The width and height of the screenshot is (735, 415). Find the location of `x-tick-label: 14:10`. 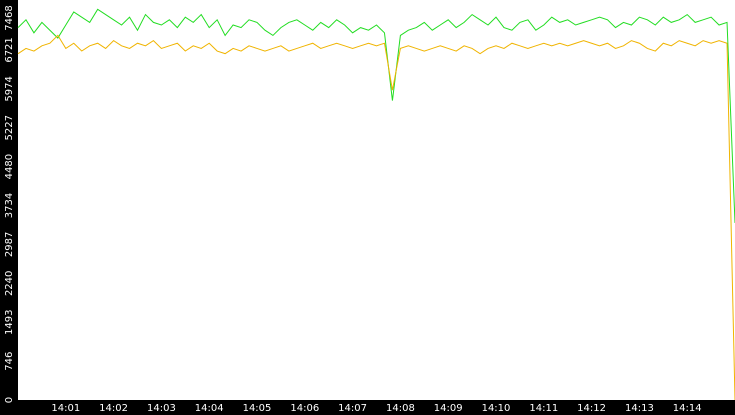

x-tick-label: 14:10 is located at coordinates (496, 408).